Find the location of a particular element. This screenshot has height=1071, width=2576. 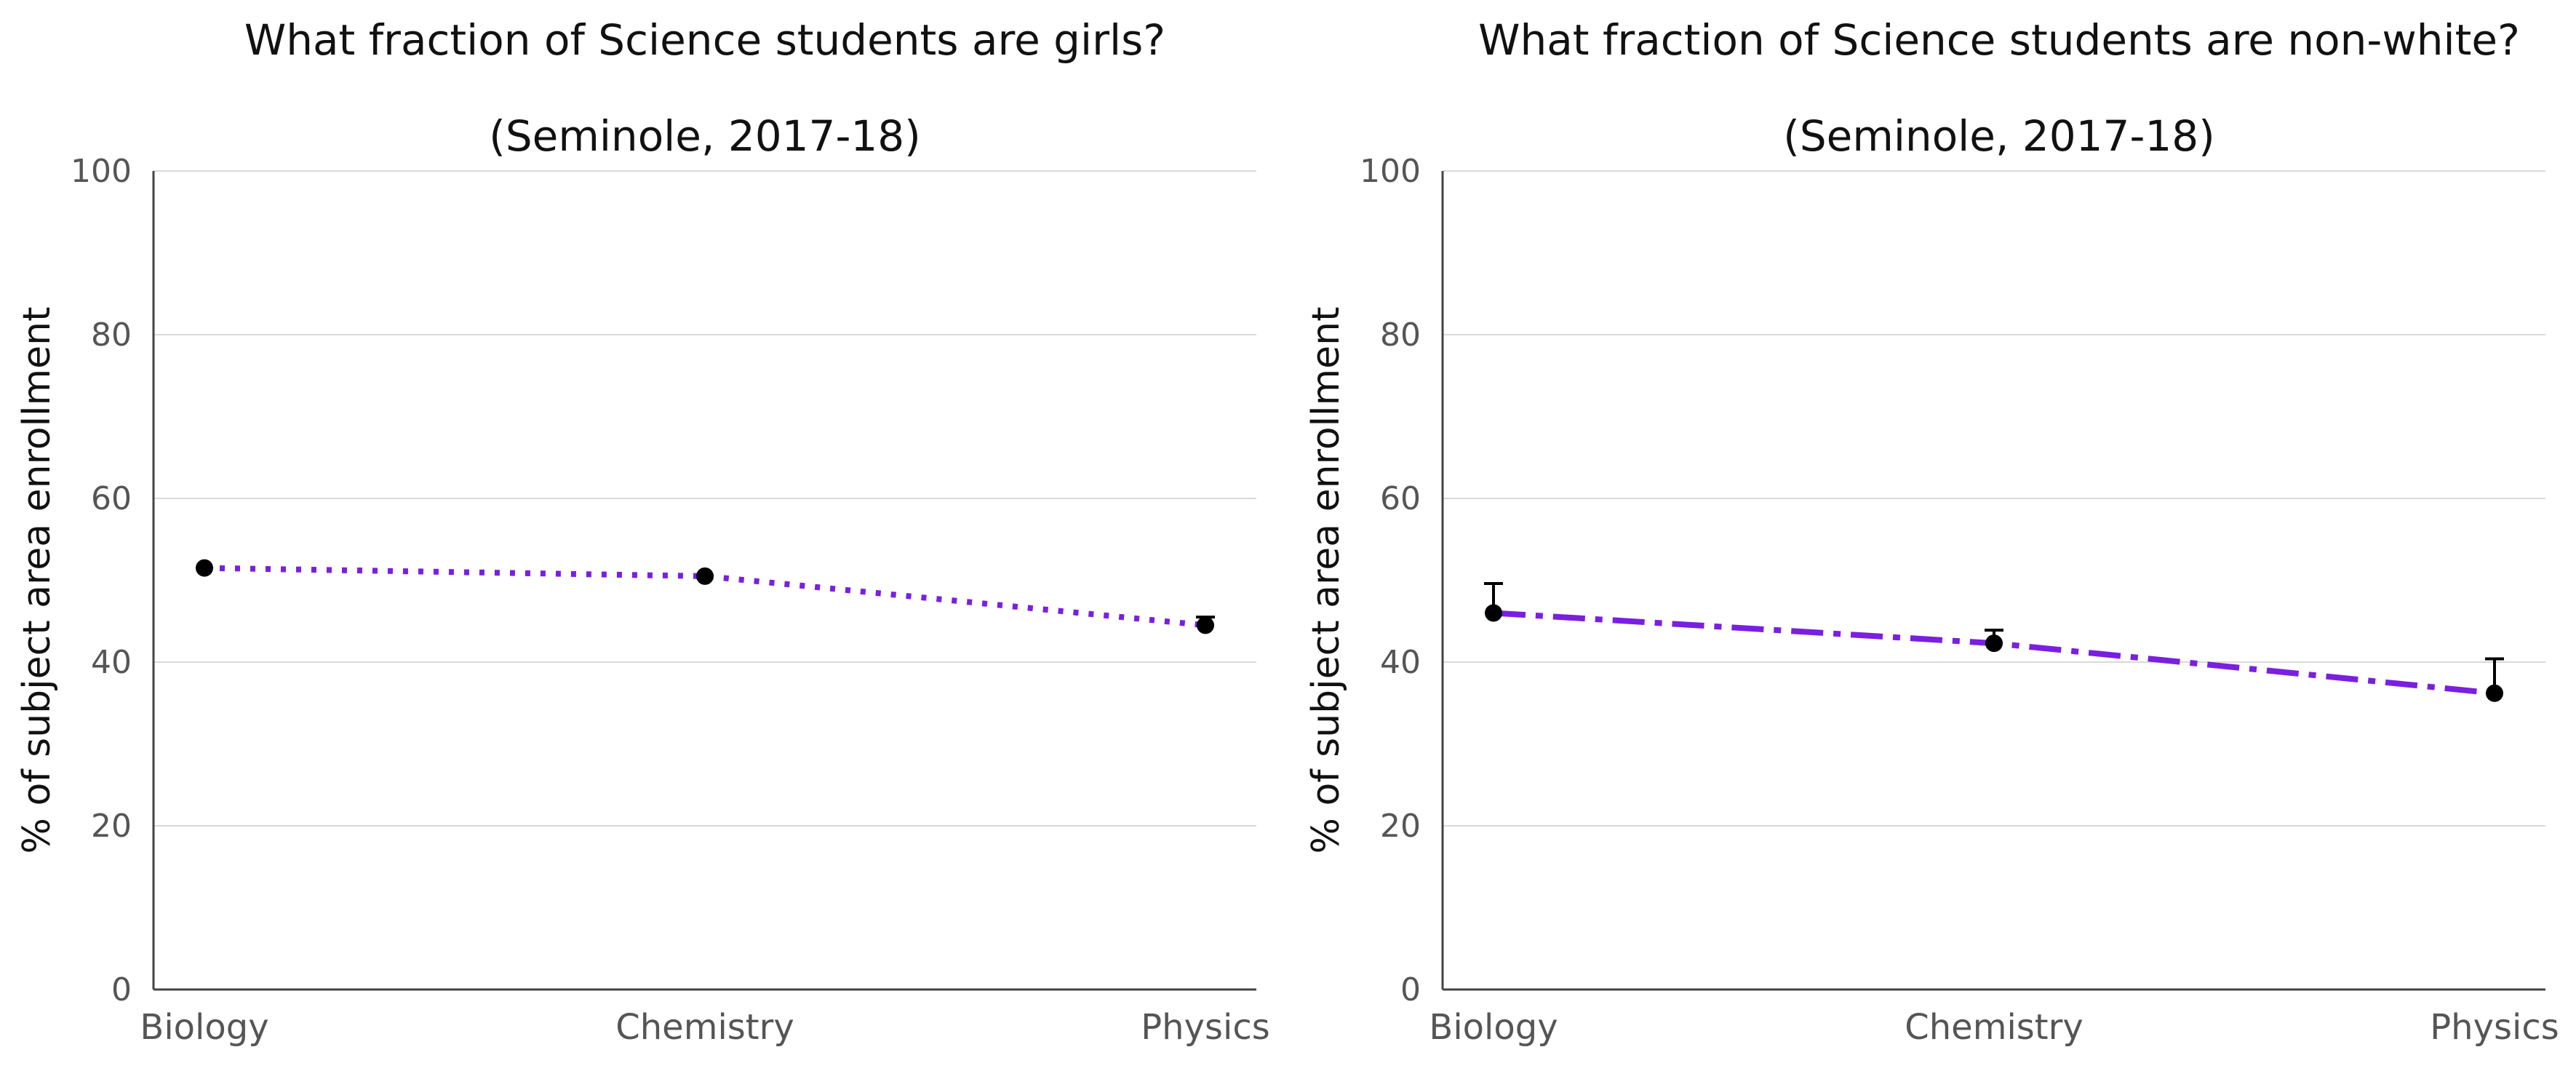

series-line is located at coordinates (1994, 653).